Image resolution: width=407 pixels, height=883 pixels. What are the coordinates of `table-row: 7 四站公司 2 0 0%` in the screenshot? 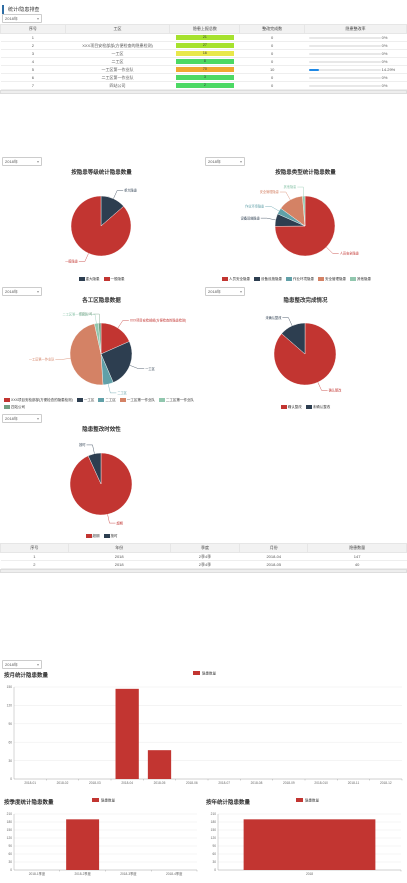 It's located at (203, 85).